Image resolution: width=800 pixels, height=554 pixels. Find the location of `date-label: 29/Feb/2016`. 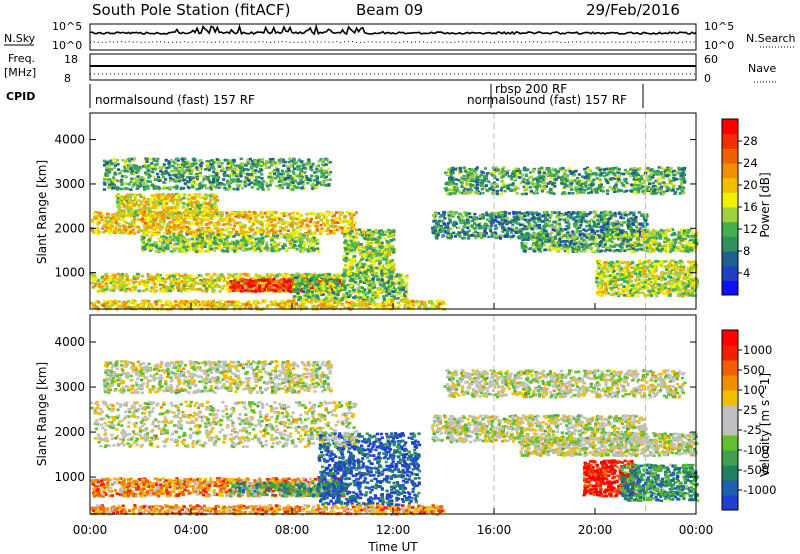

date-label: 29/Feb/2016 is located at coordinates (633, 10).